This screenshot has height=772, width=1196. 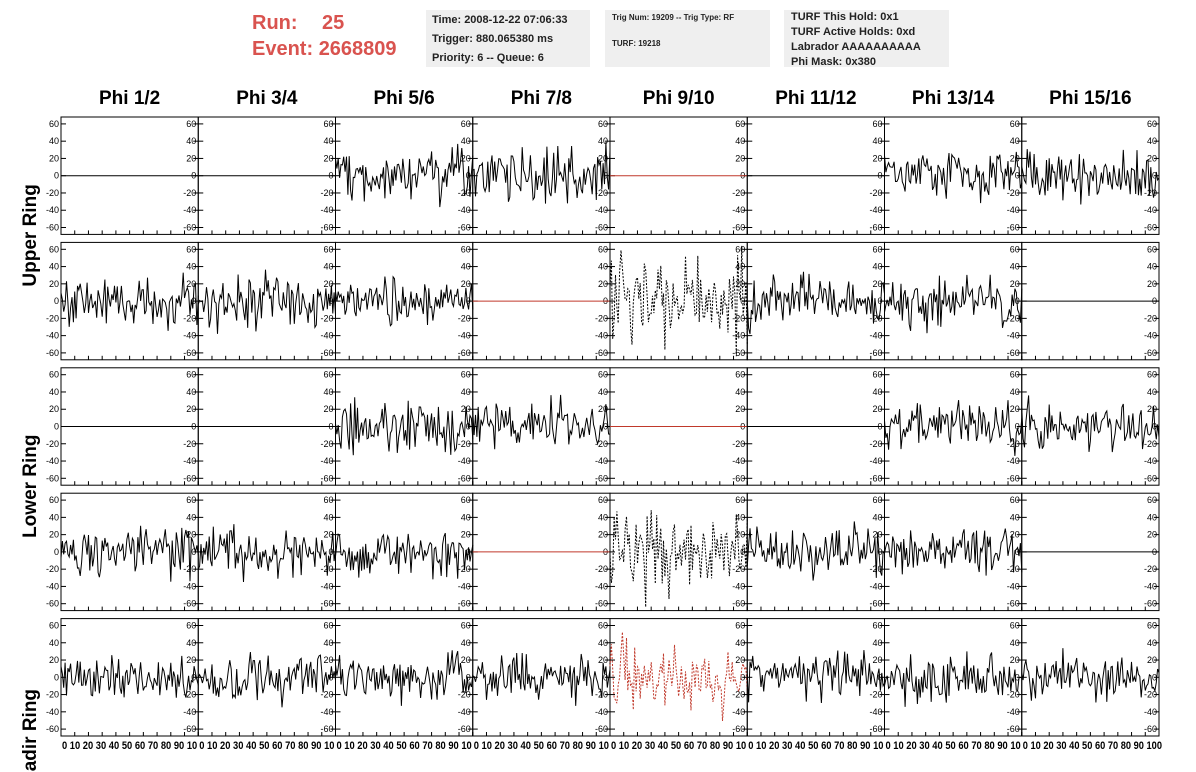 What do you see at coordinates (404, 98) in the screenshot?
I see `column-header: Phi 5/6` at bounding box center [404, 98].